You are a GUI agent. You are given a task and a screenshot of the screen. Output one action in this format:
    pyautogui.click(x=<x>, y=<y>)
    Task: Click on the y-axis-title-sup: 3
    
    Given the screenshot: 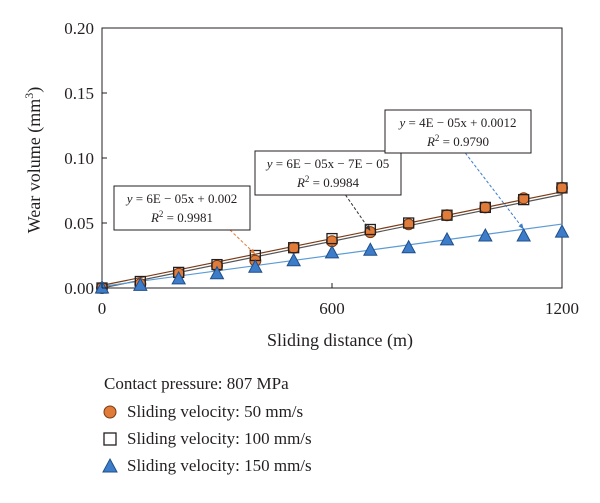 What is the action you would take?
    pyautogui.click(x=29, y=96)
    